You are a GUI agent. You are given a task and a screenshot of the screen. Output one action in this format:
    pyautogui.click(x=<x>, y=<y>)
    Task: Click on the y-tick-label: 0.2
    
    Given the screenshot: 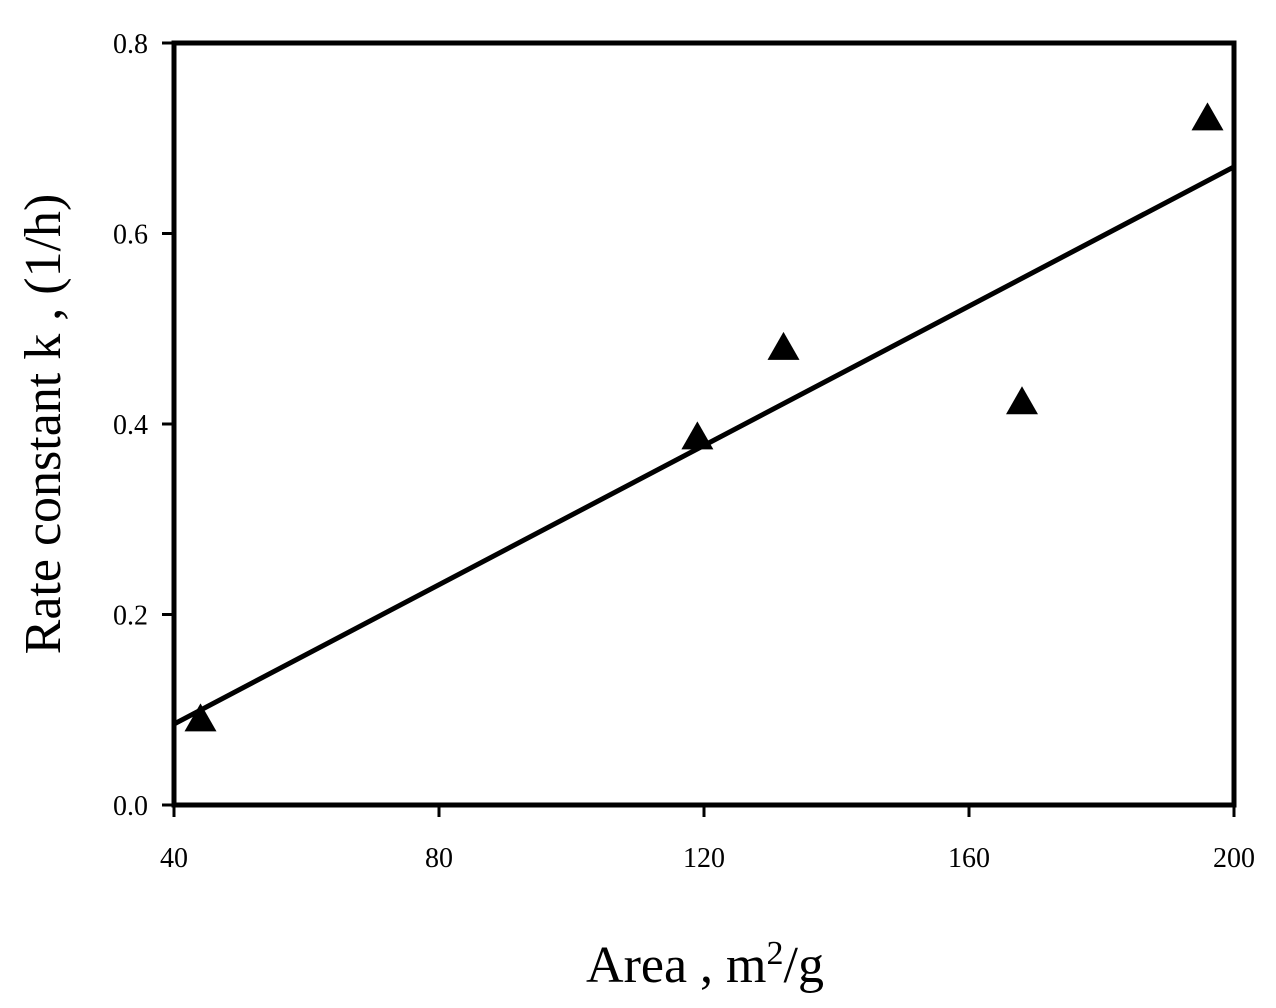 What is the action you would take?
    pyautogui.click(x=130, y=616)
    